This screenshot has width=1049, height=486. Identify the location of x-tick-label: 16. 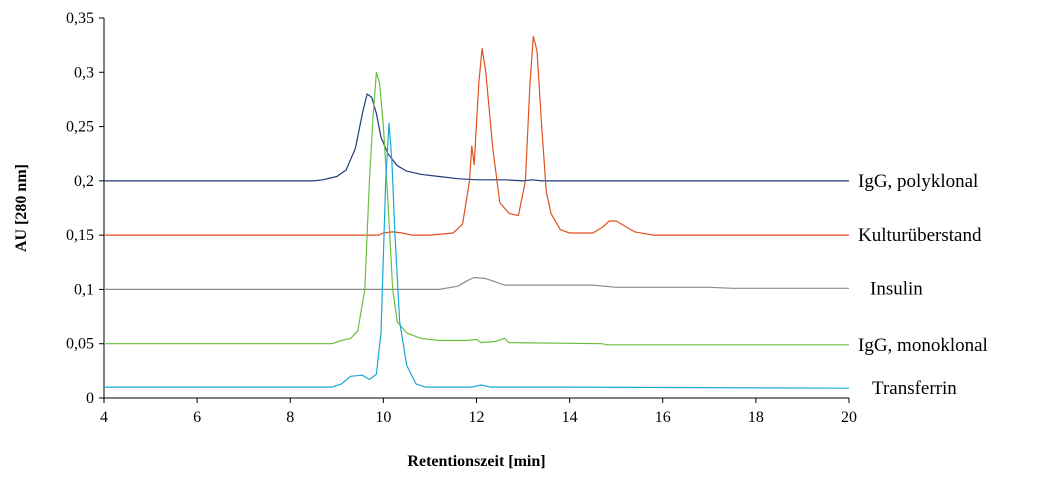
(663, 417).